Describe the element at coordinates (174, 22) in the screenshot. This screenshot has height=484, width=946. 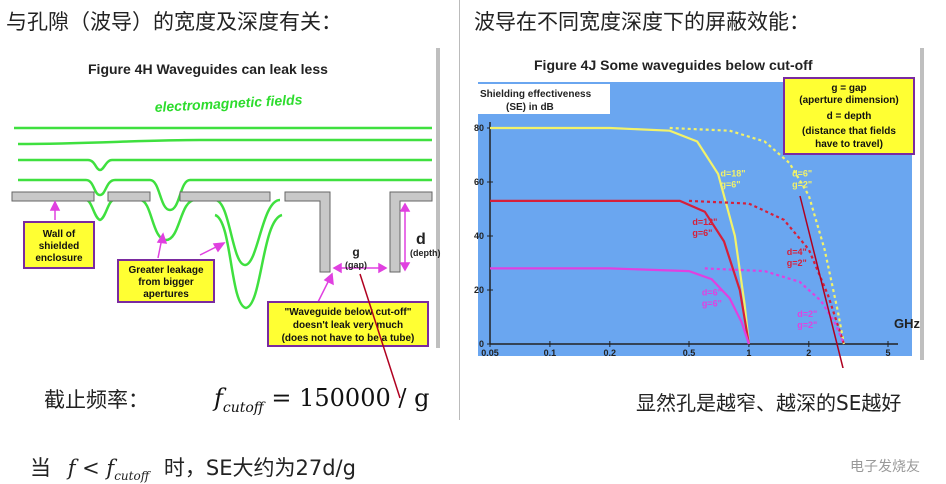
I see `left-heading: 与孔隙（波导）的宽度及深度有关：` at that location.